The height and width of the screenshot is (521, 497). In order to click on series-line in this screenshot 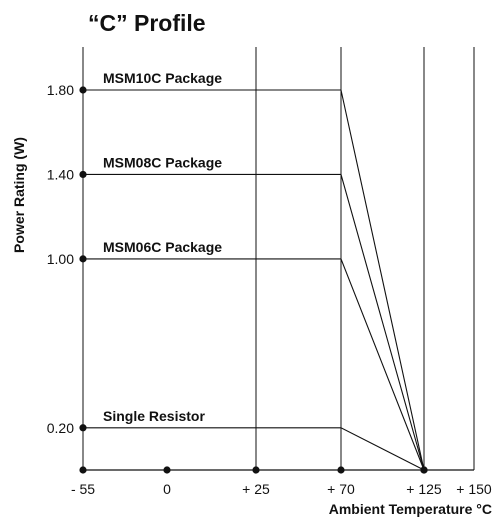, I will do `click(254, 449)`.